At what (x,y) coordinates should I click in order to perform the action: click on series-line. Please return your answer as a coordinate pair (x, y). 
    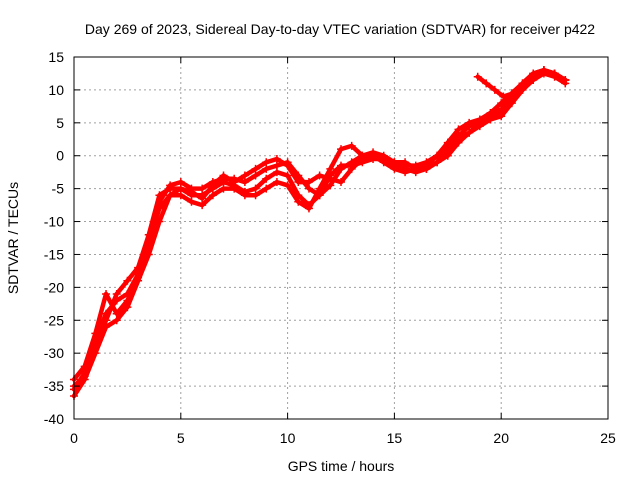
    Looking at the image, I should click on (521, 84).